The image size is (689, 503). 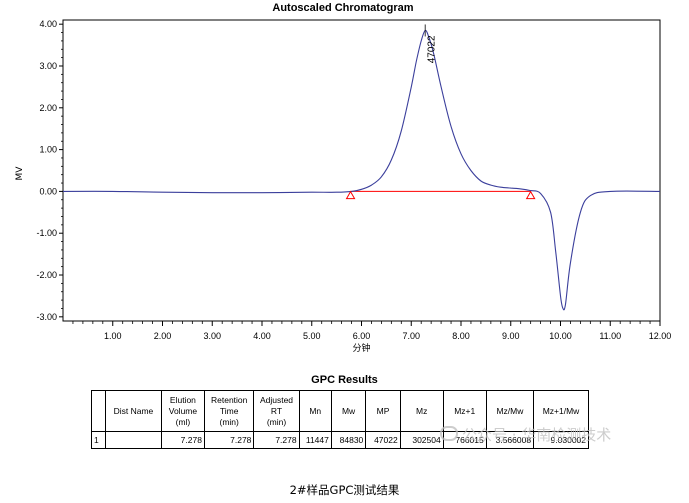 I want to click on annotation-layer: 47022, so click(x=431, y=43).